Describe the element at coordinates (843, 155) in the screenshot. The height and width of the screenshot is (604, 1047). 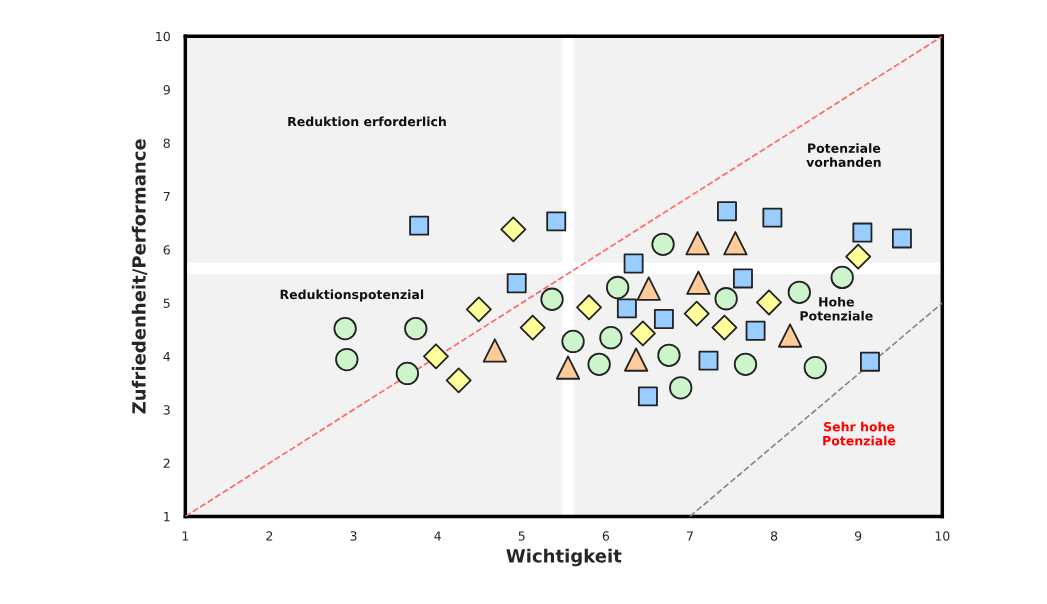
I see `annotation: Potenziale vorhanden` at that location.